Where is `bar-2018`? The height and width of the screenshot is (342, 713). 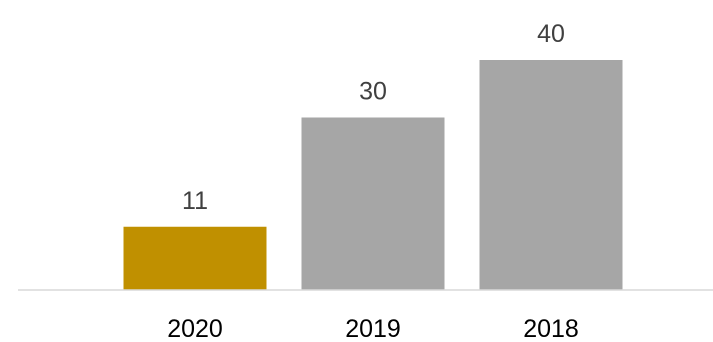
bar-2018 is located at coordinates (551, 175).